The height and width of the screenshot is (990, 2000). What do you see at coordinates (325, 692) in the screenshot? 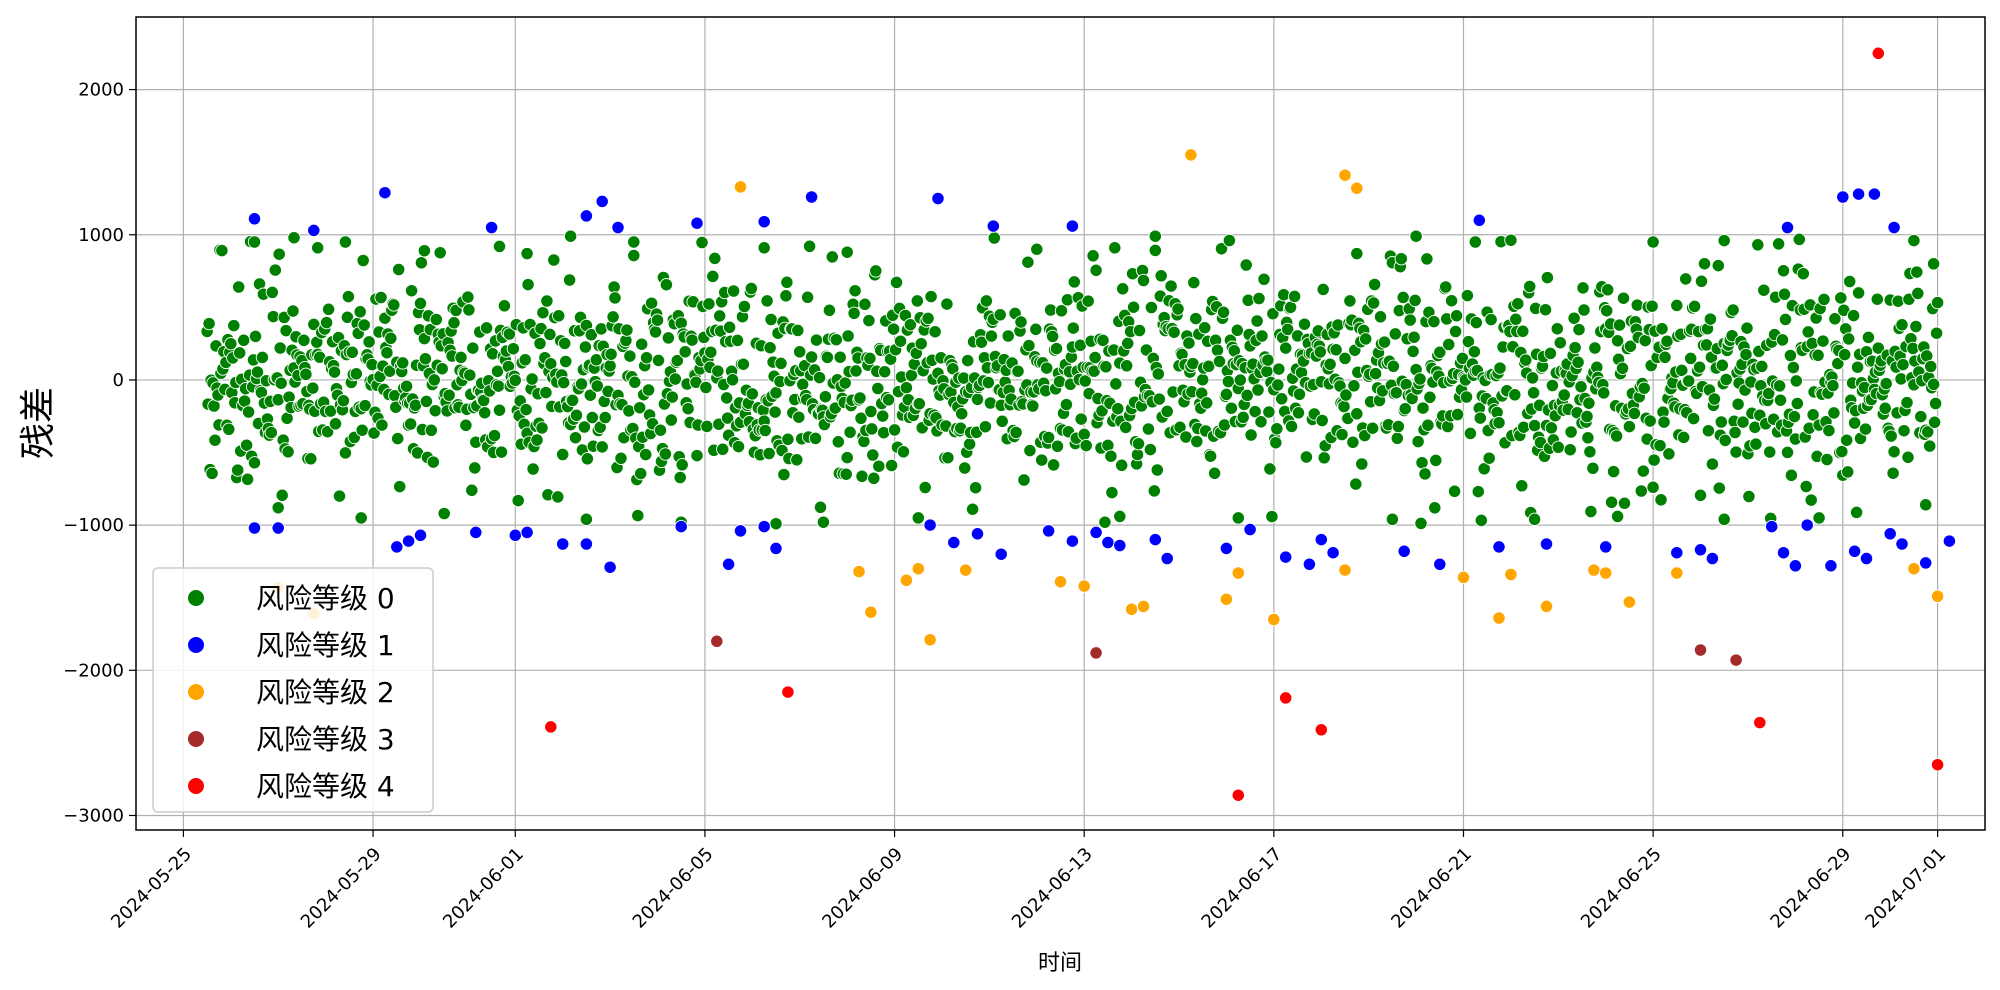
I see `legend-label: 风险等级 2` at bounding box center [325, 692].